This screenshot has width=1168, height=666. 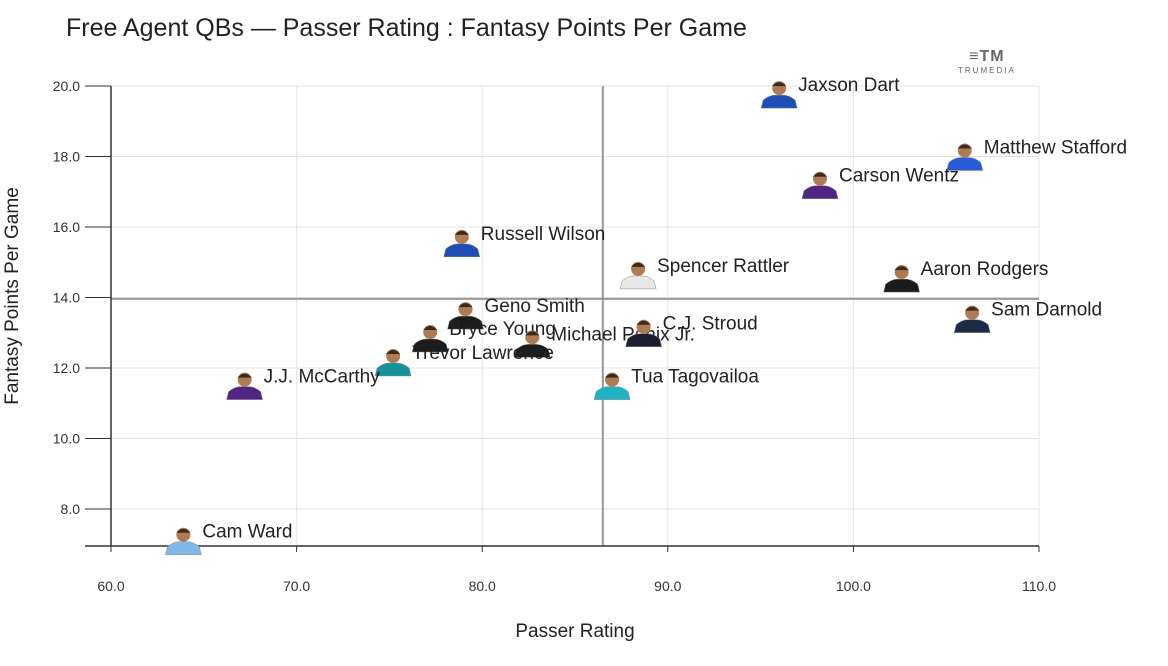 What do you see at coordinates (110, 586) in the screenshot?
I see `x-tick-label: 60.0` at bounding box center [110, 586].